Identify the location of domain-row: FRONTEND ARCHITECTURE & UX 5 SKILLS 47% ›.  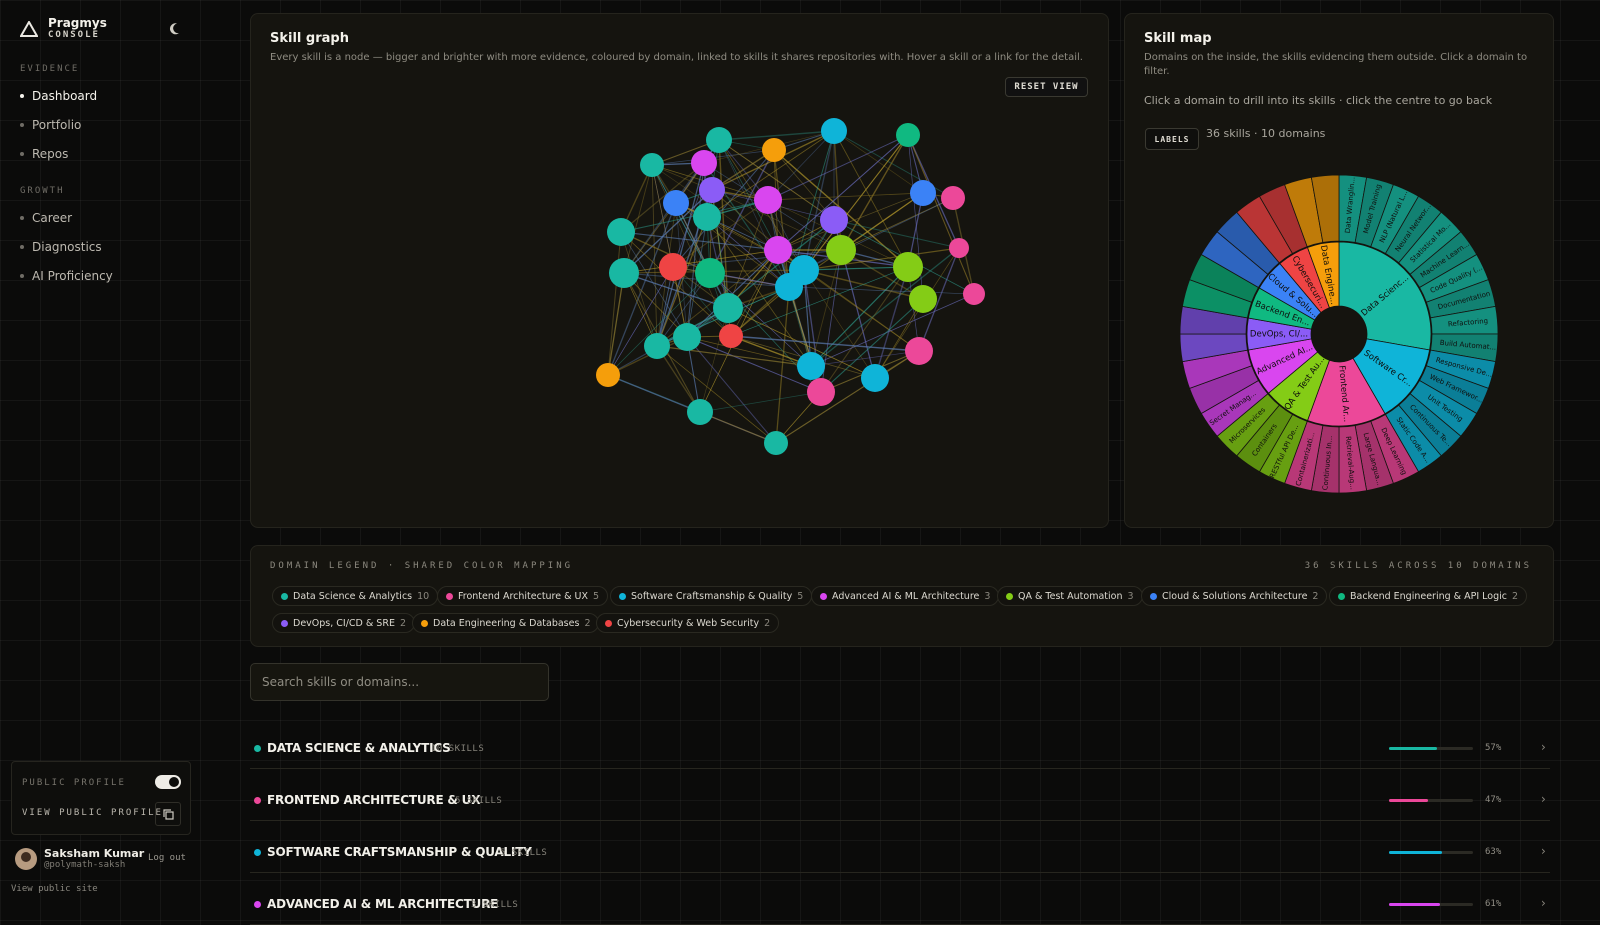
(900, 801).